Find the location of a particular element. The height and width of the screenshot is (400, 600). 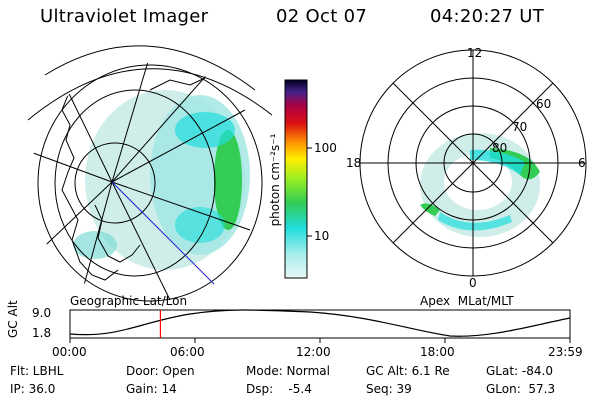

mode-status: Mode: Normal is located at coordinates (288, 371).